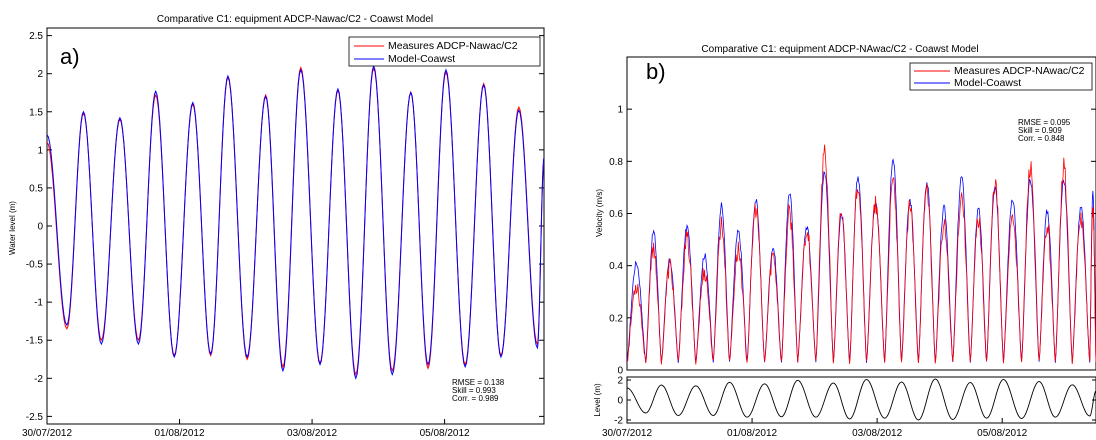 The height and width of the screenshot is (440, 1096). I want to click on chart-b-y-tick-label: 1, so click(620, 110).